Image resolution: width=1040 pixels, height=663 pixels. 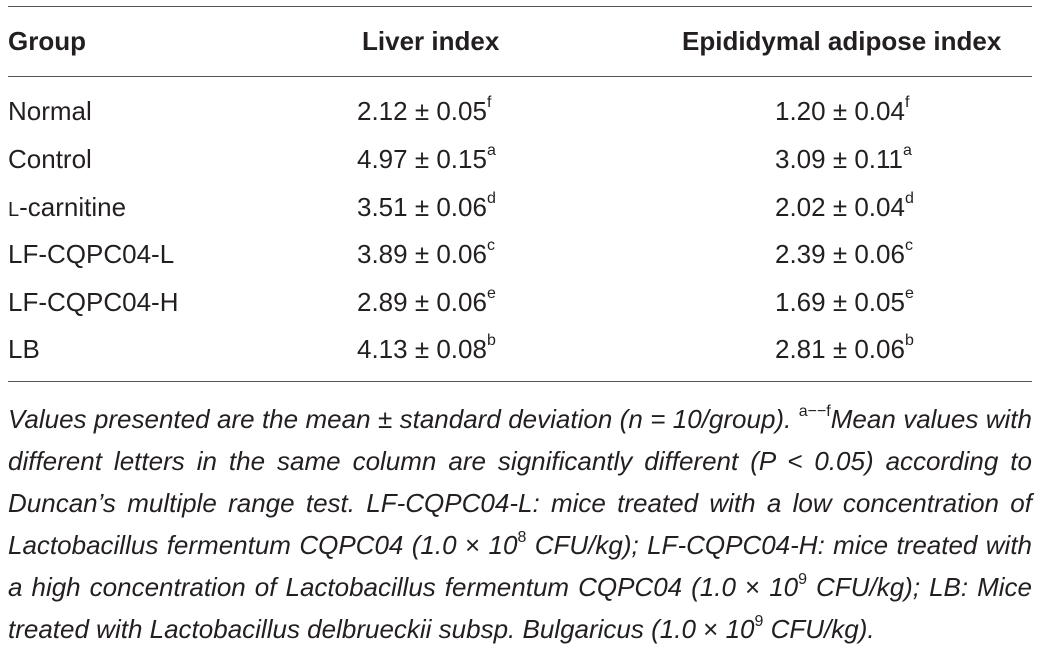 I want to click on table-top-rule, so click(x=520, y=6).